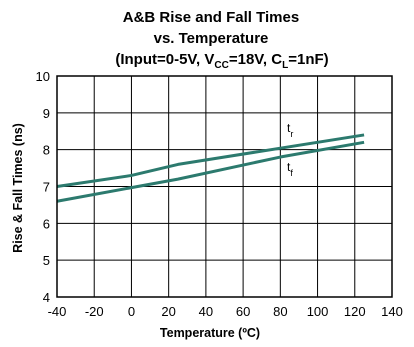  I want to click on y-tick-label: 4, so click(46, 297).